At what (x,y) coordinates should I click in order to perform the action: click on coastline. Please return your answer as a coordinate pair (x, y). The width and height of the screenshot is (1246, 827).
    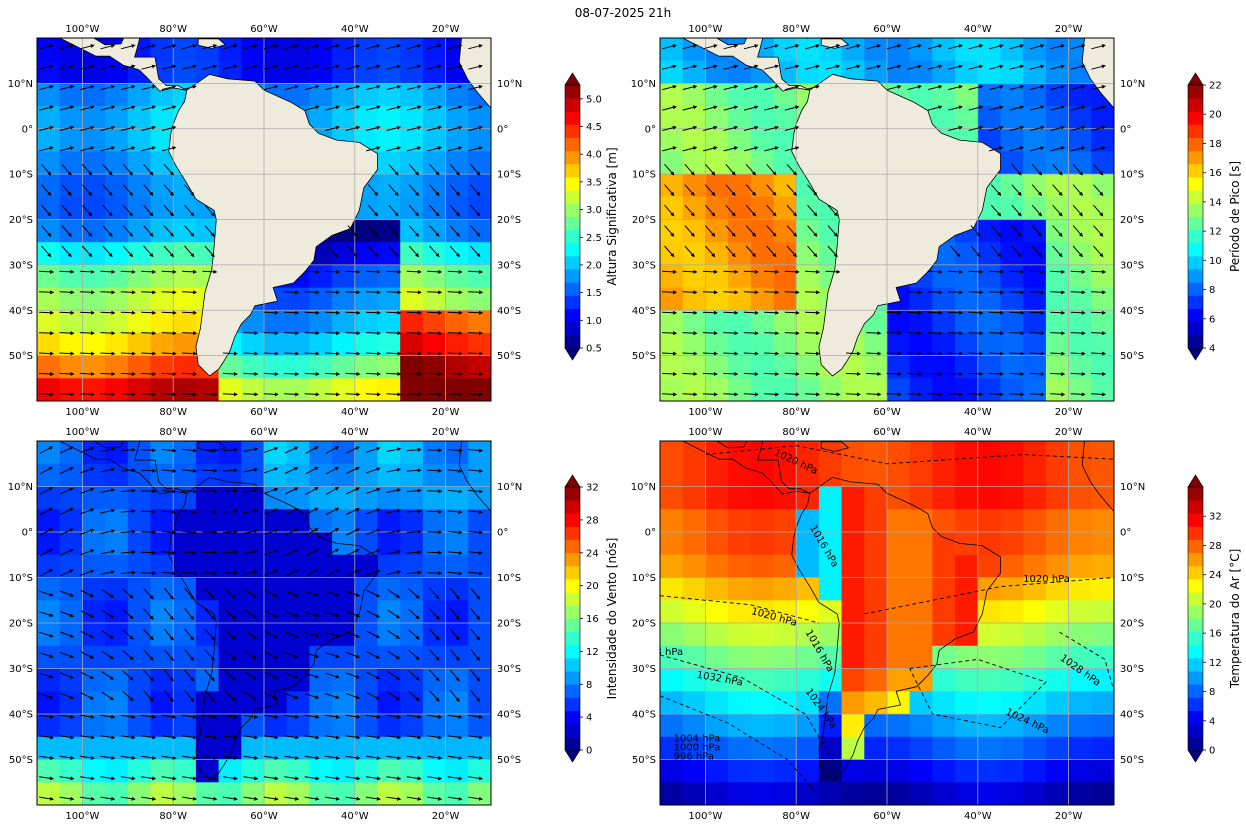
    Looking at the image, I should click on (273, 225).